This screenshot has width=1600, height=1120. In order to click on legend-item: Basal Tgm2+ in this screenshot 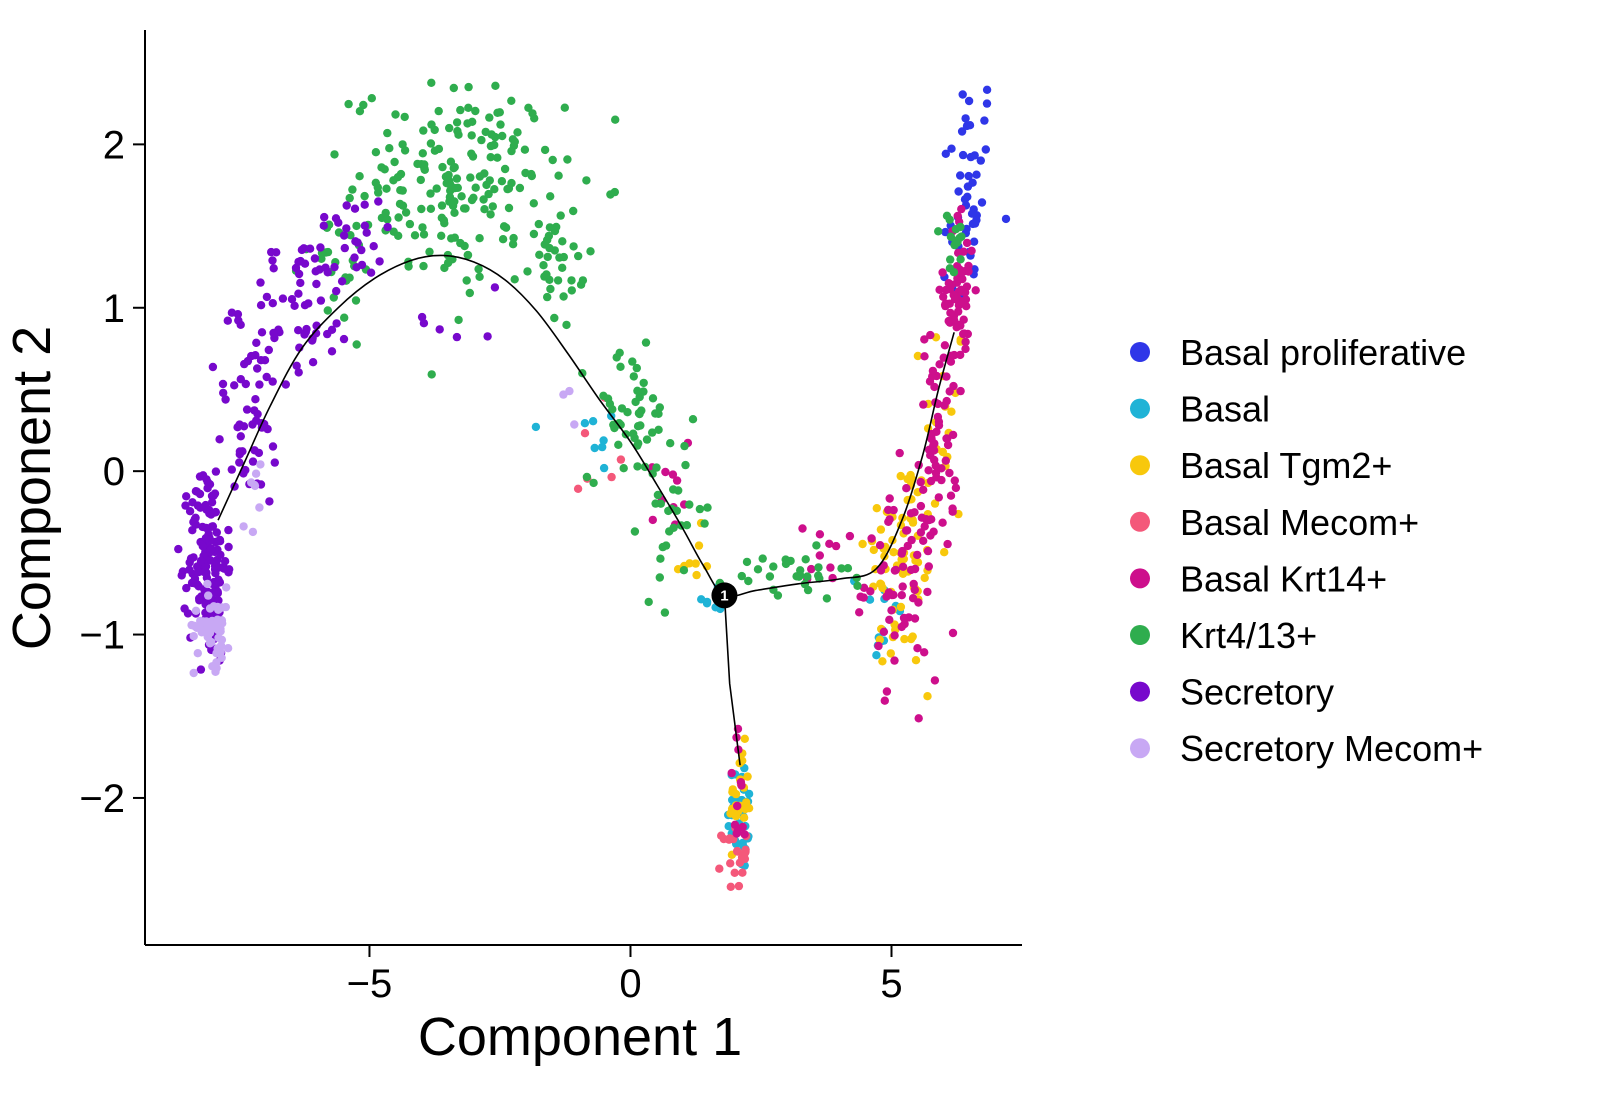, I will do `click(1261, 465)`.